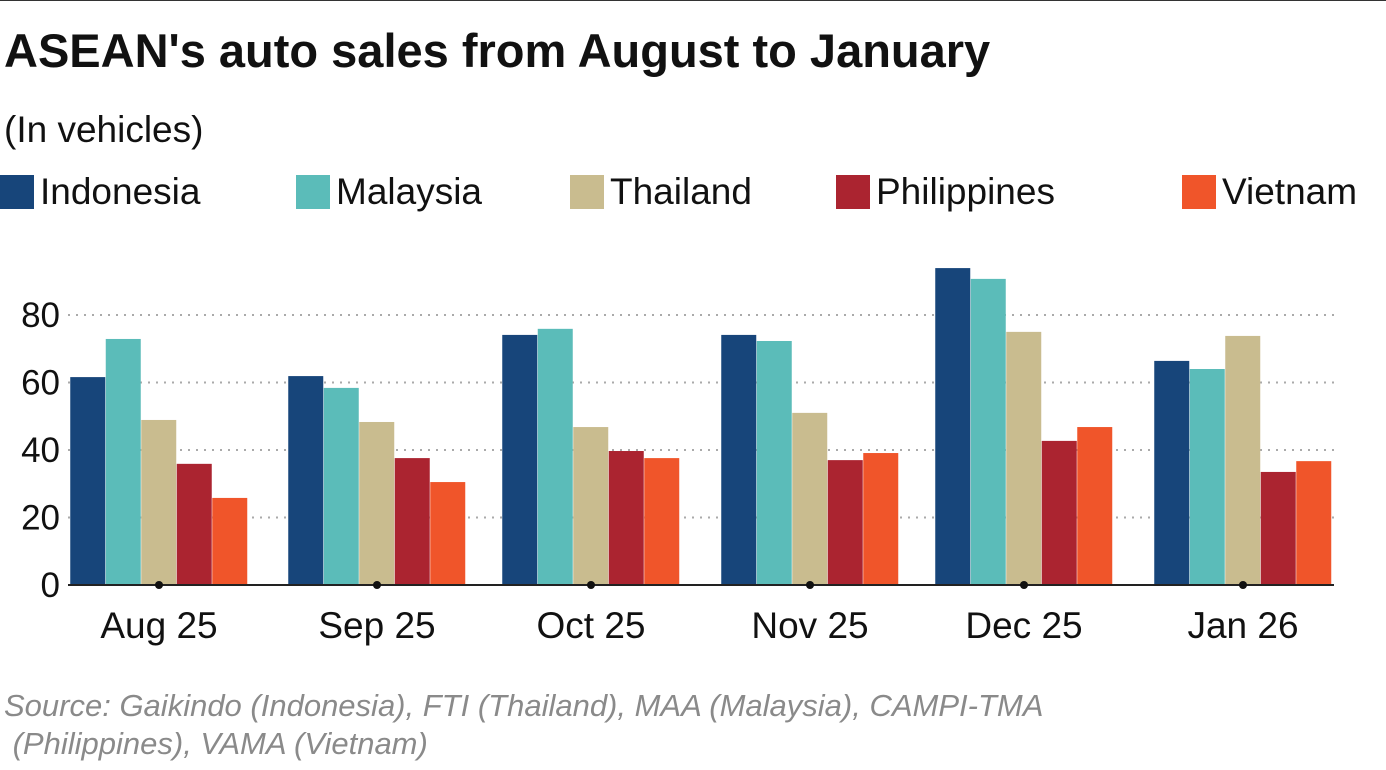 The height and width of the screenshot is (770, 1386). What do you see at coordinates (965, 191) in the screenshot?
I see `legend-label: Philippines` at bounding box center [965, 191].